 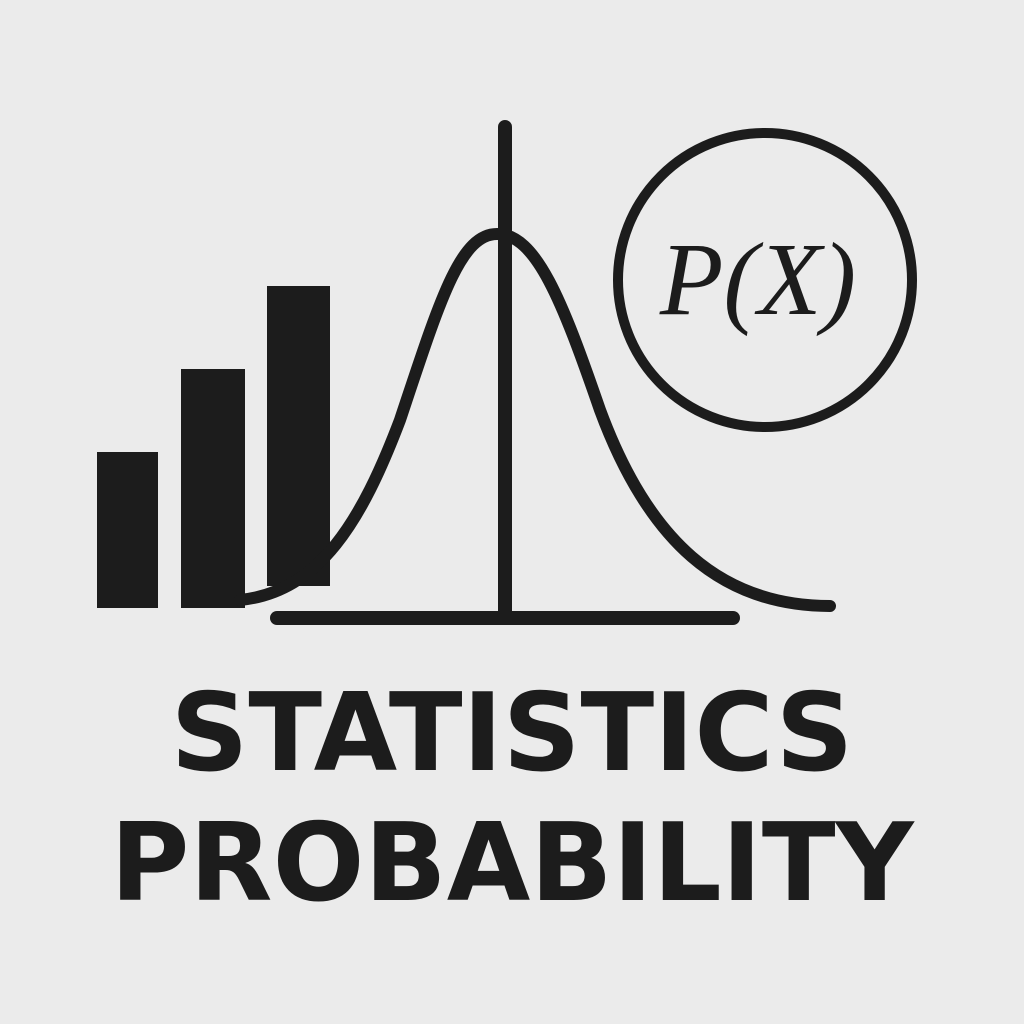 What do you see at coordinates (757, 279) in the screenshot?
I see `badge-label: P(X)` at bounding box center [757, 279].